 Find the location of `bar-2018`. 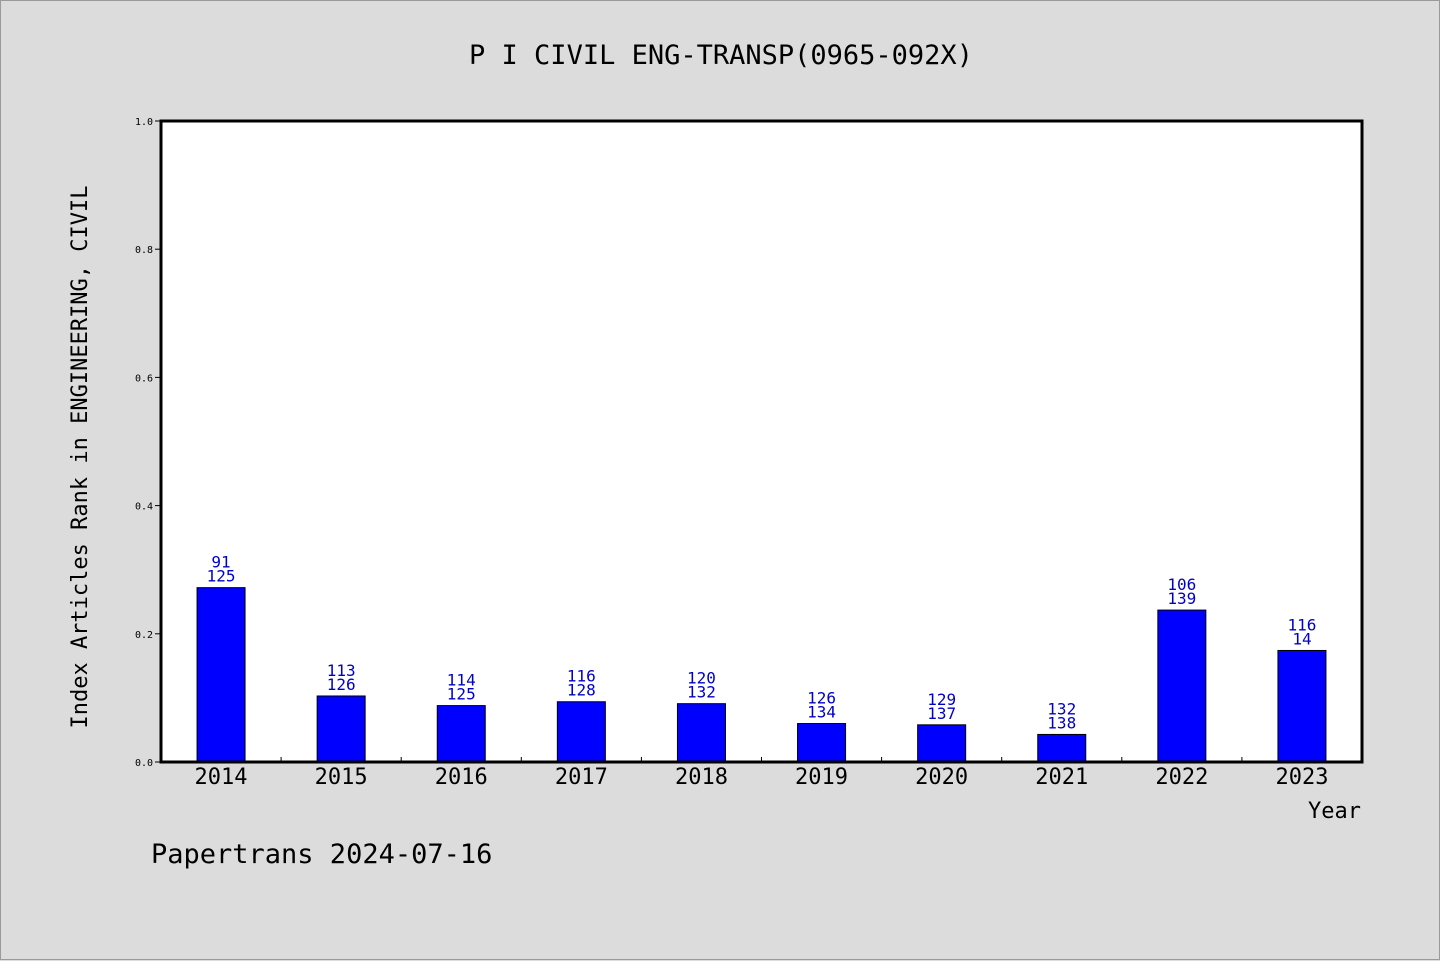

bar-2018 is located at coordinates (701, 733).